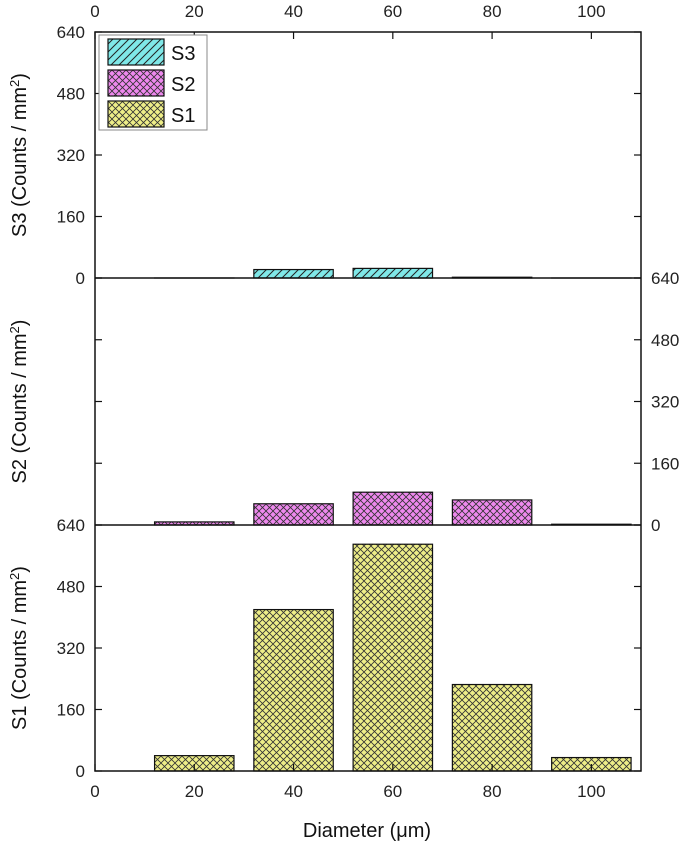  What do you see at coordinates (194, 11) in the screenshot?
I see `xtick-top-label-20: 20` at bounding box center [194, 11].